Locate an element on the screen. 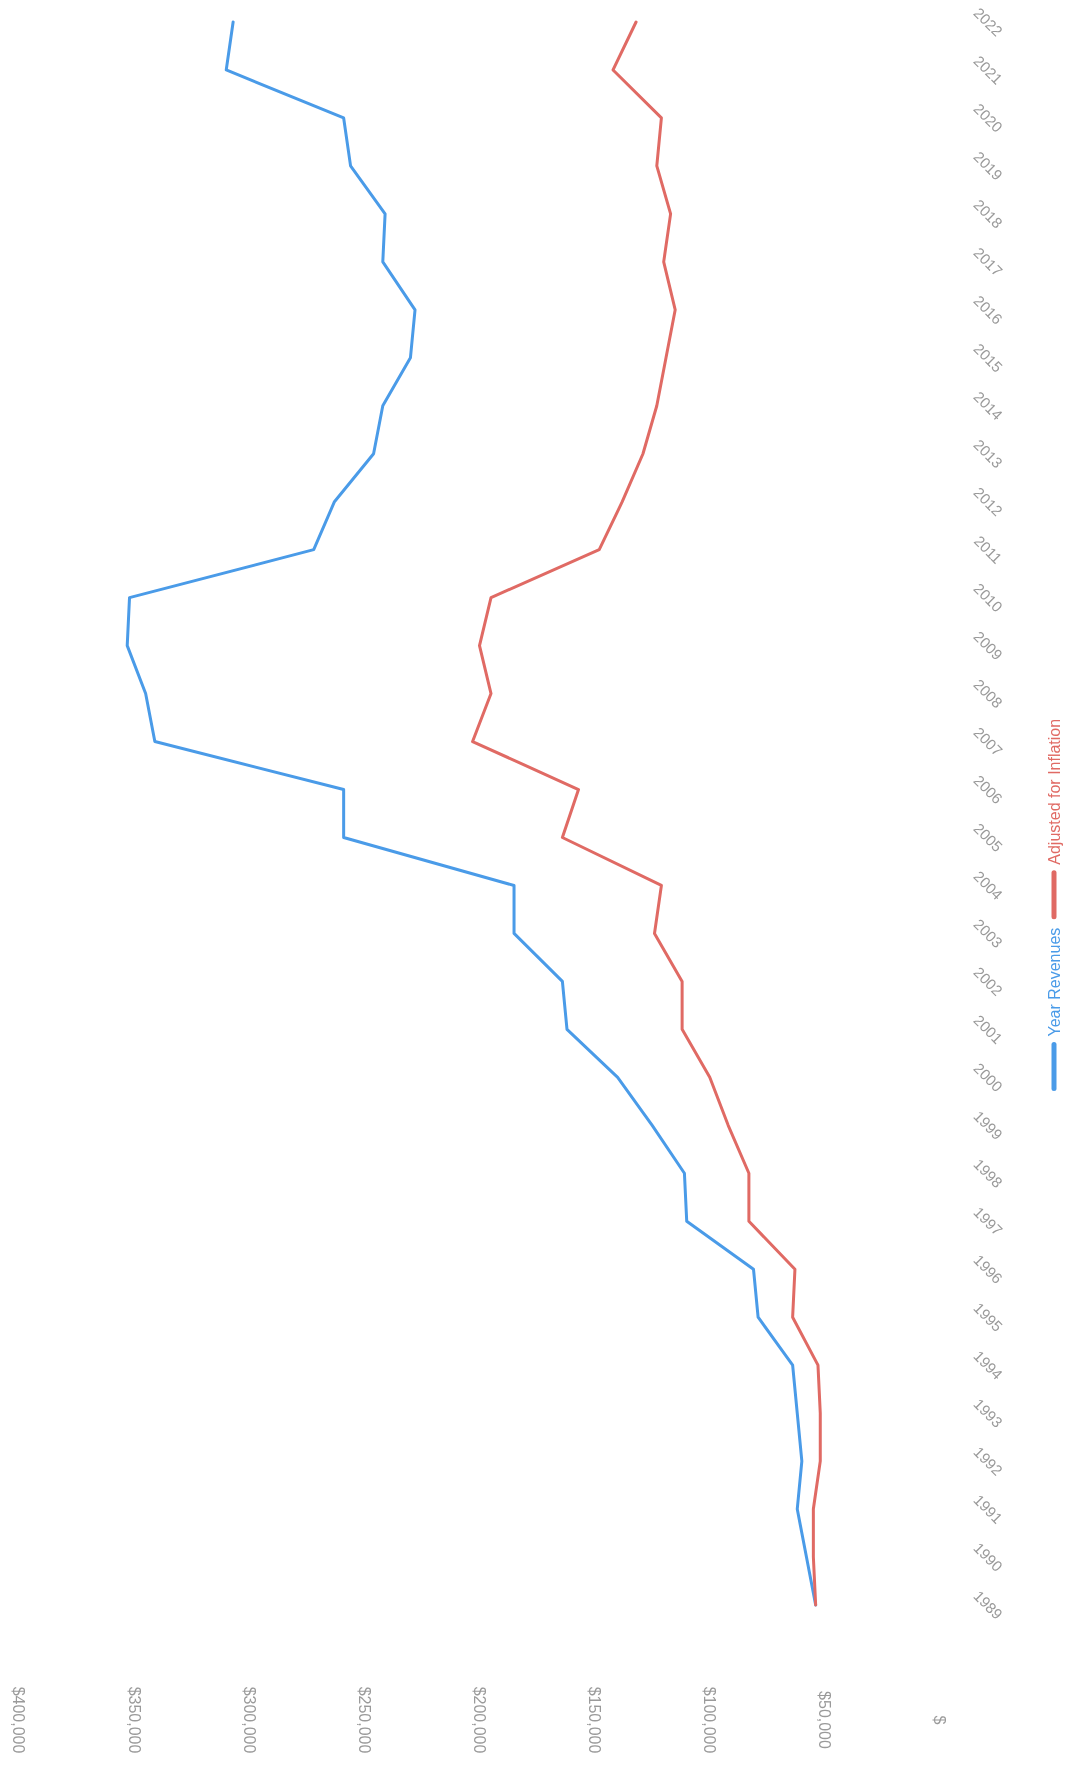 This screenshot has height=1785, width=1079. text: Year Revenues is located at coordinates (1054, 982).